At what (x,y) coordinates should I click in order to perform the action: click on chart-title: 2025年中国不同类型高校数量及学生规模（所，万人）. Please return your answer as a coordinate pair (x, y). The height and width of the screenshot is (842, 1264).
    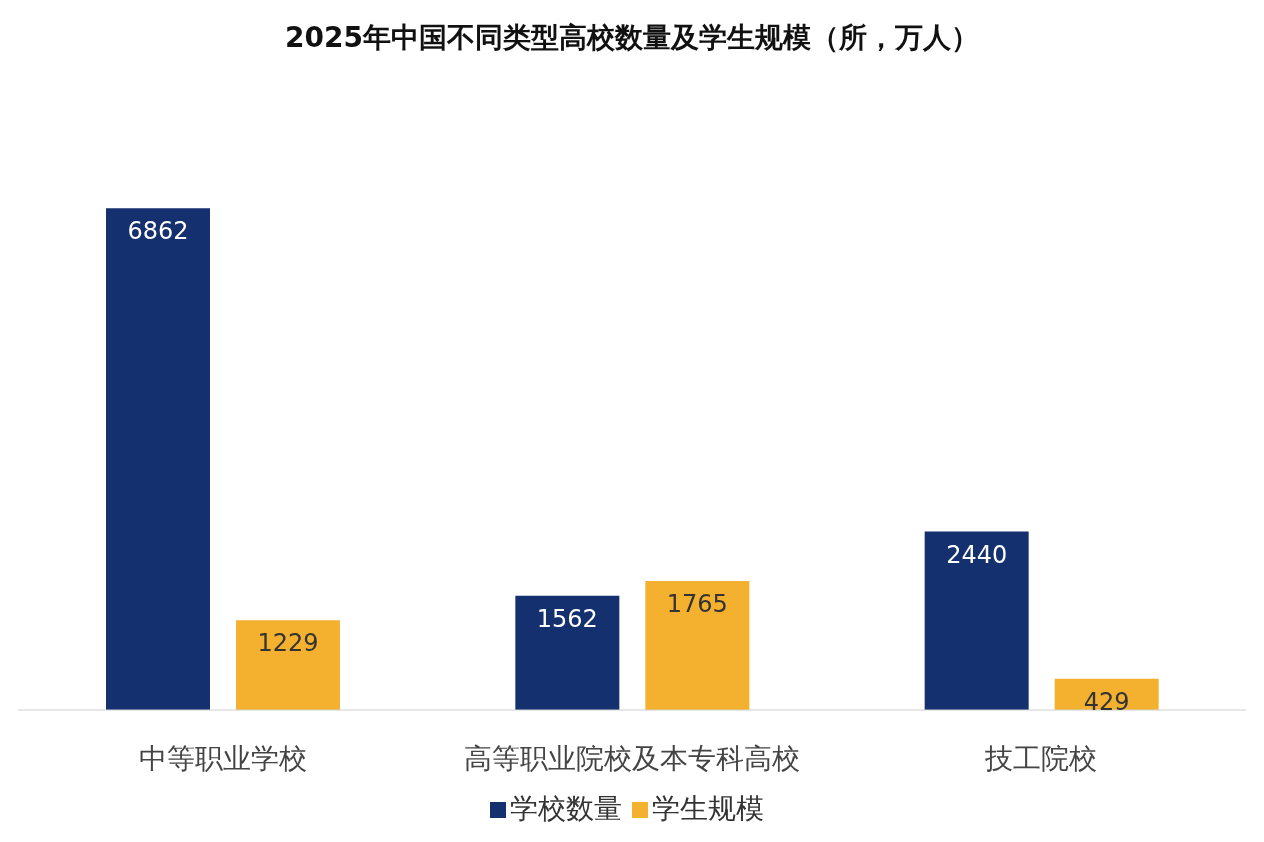
    Looking at the image, I should click on (632, 38).